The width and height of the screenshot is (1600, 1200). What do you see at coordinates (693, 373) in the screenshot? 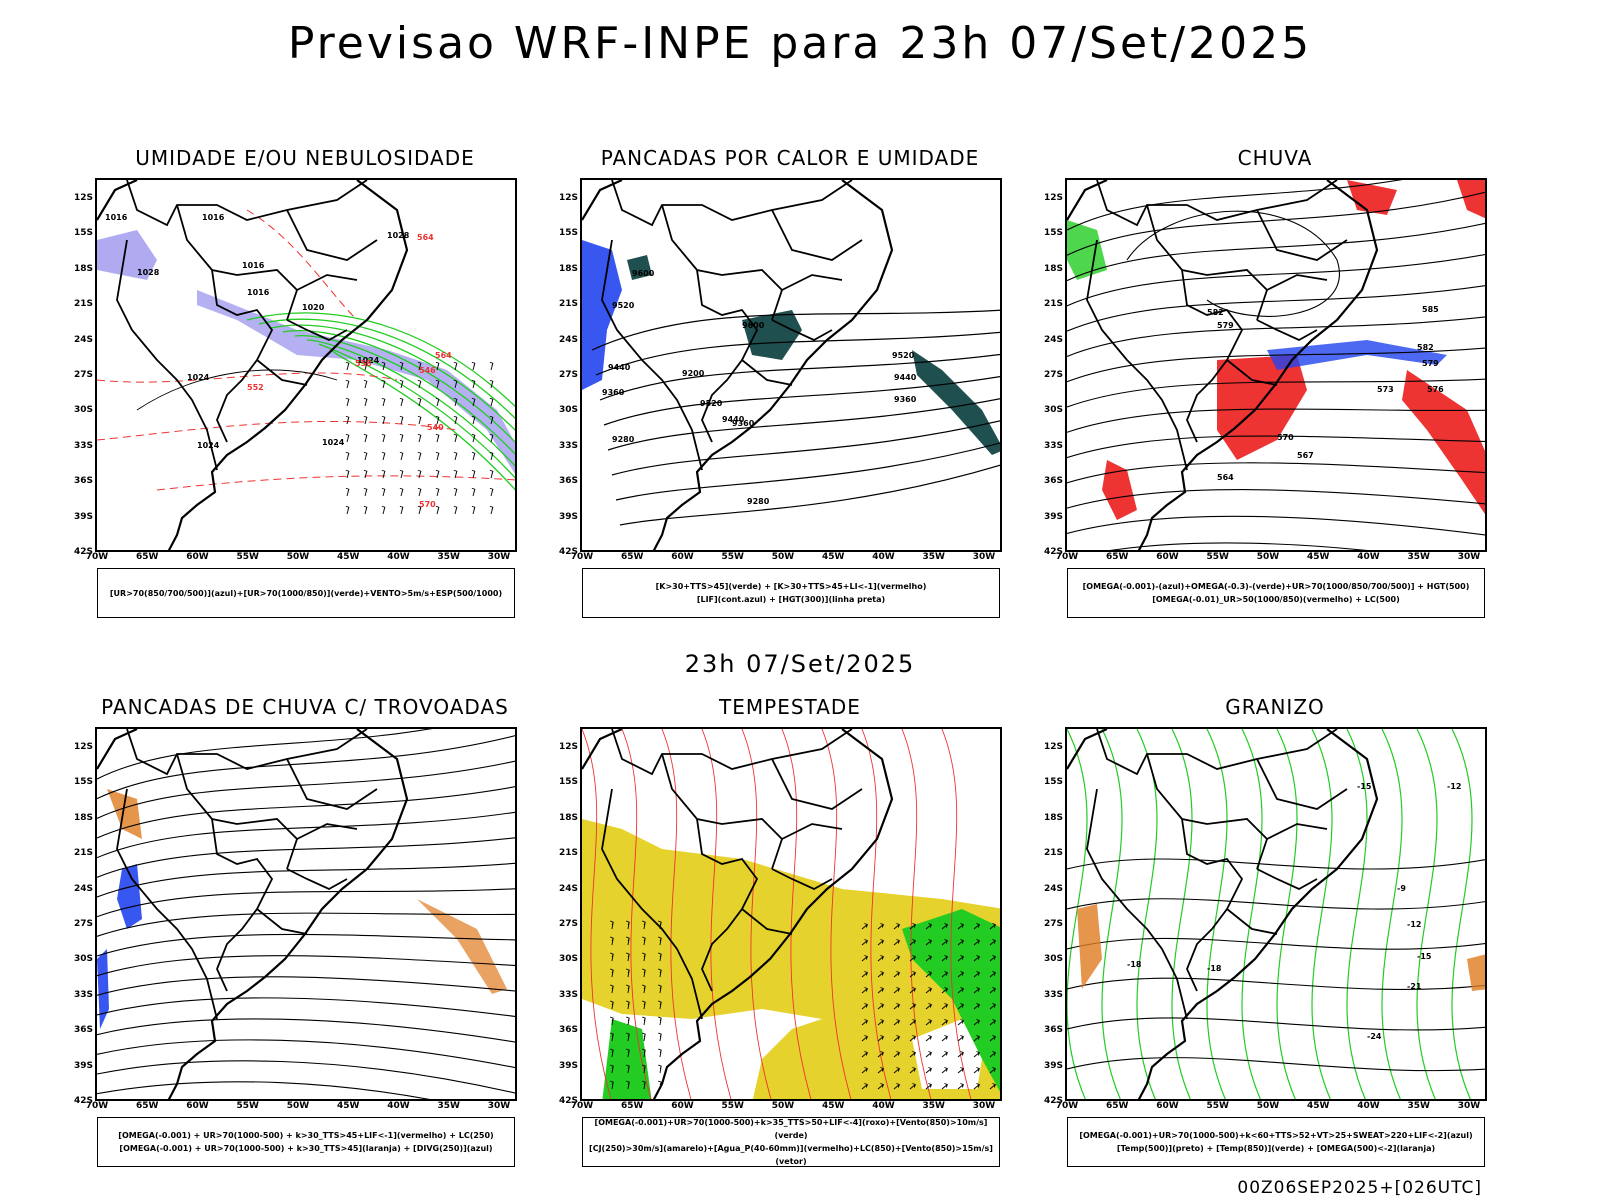
I see `contour-label: 9200` at bounding box center [693, 373].